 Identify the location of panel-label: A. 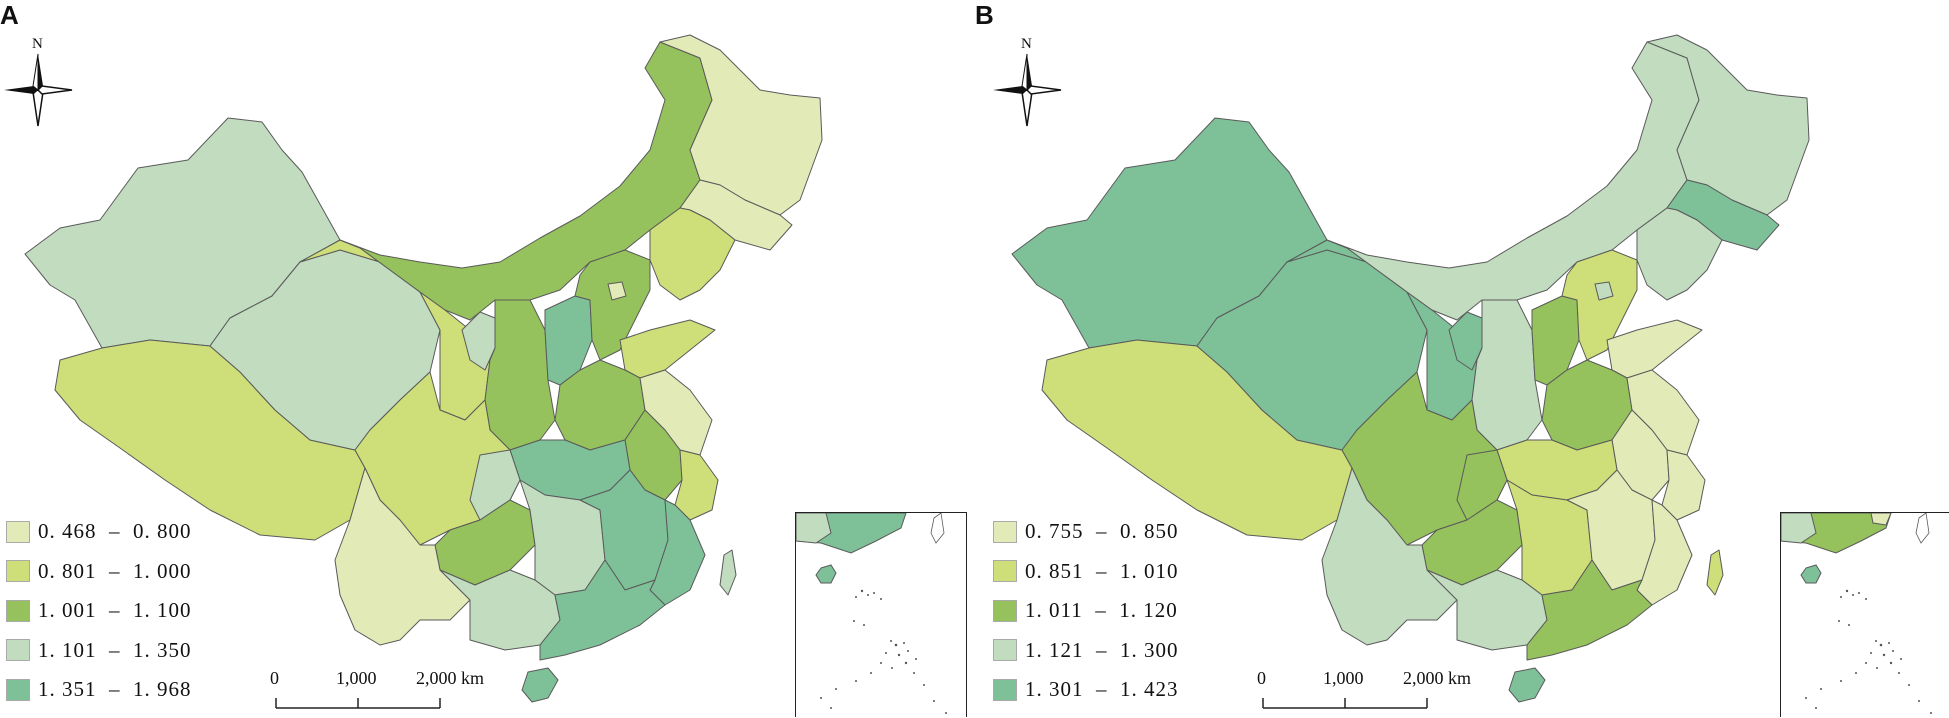
(9, 15).